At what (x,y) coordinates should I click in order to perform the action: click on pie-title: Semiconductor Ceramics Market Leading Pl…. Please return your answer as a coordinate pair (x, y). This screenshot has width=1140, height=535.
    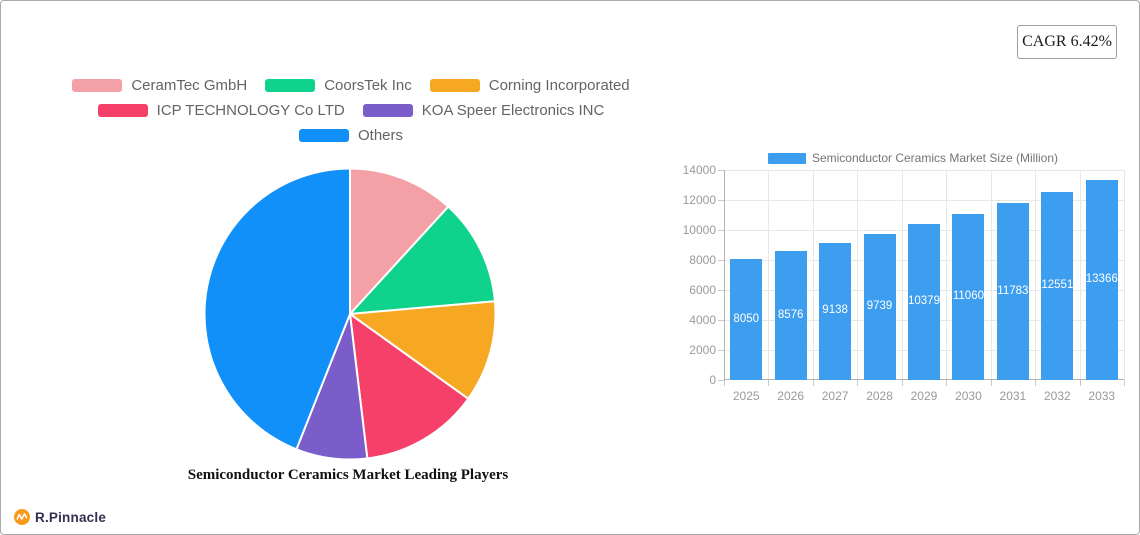
    Looking at the image, I should click on (348, 475).